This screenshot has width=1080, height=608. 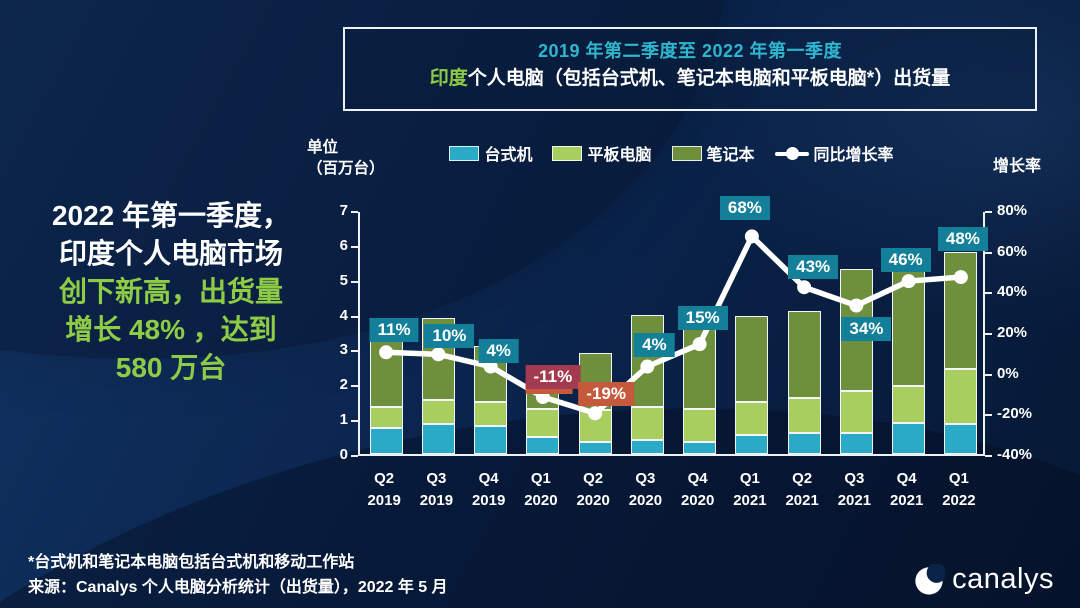 I want to click on growth-label: 15%, so click(x=702, y=318).